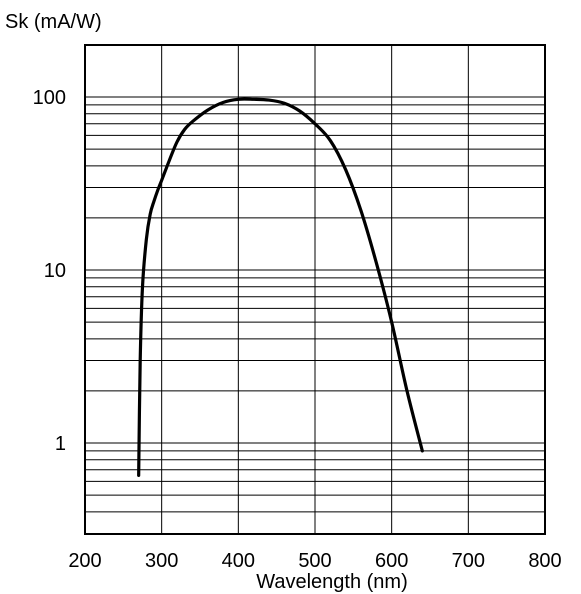  Describe the element at coordinates (468, 561) in the screenshot. I see `x-tick-label-700: 700` at that location.